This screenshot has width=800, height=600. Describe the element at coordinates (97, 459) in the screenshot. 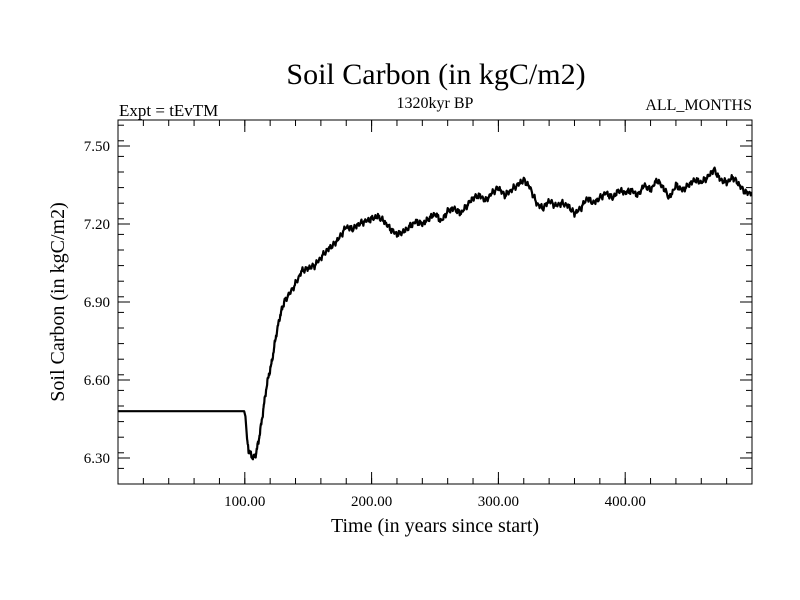

I see `y-tick-label: 6.30` at that location.